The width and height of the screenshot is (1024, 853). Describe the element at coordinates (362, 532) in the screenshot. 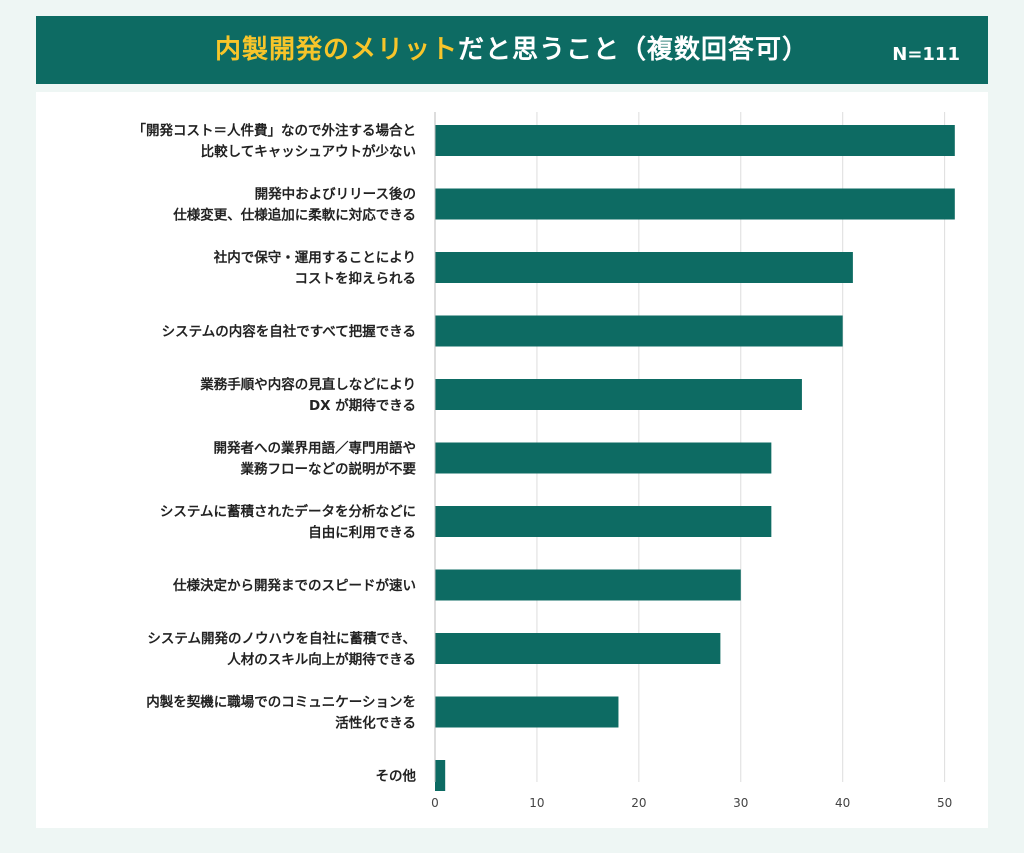

I see `category-label: 自由に利用できる` at that location.